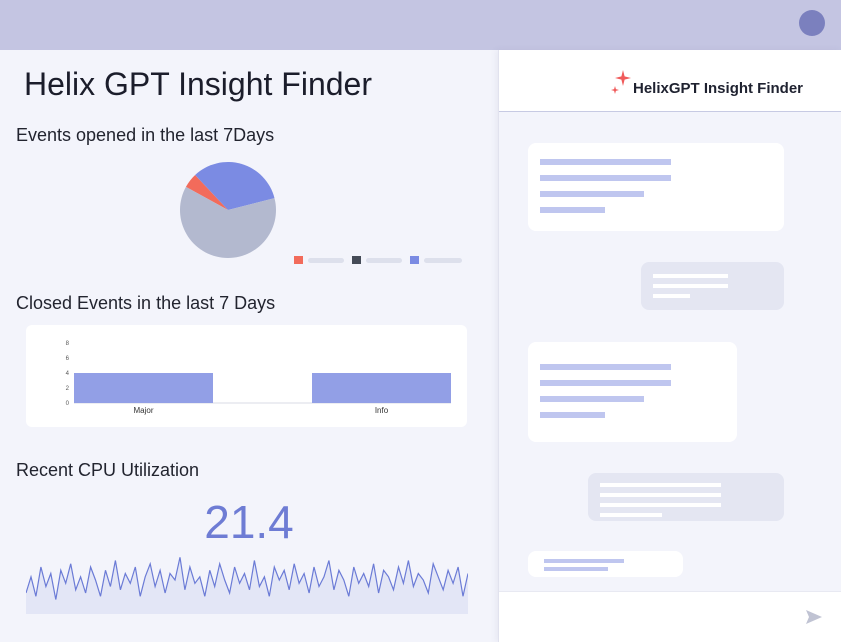 The image size is (841, 642). I want to click on cpu-value: 21.4, so click(249, 522).